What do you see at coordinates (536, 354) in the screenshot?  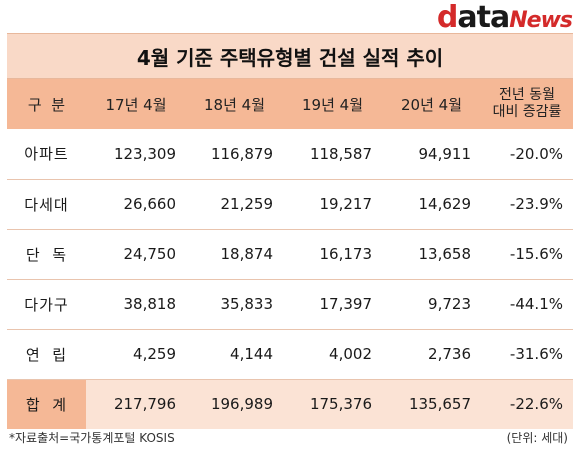 I see `cell-change: -31.6%` at bounding box center [536, 354].